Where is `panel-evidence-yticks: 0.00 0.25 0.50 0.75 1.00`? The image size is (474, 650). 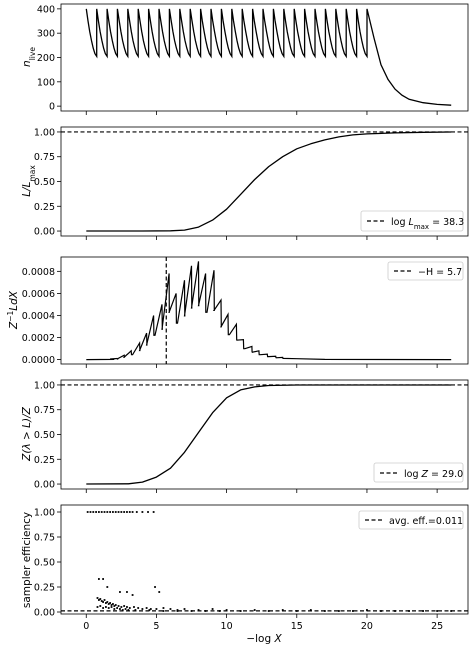
panel-evidence-yticks: 0.00 0.25 0.50 0.75 1.00 is located at coordinates (47, 435).